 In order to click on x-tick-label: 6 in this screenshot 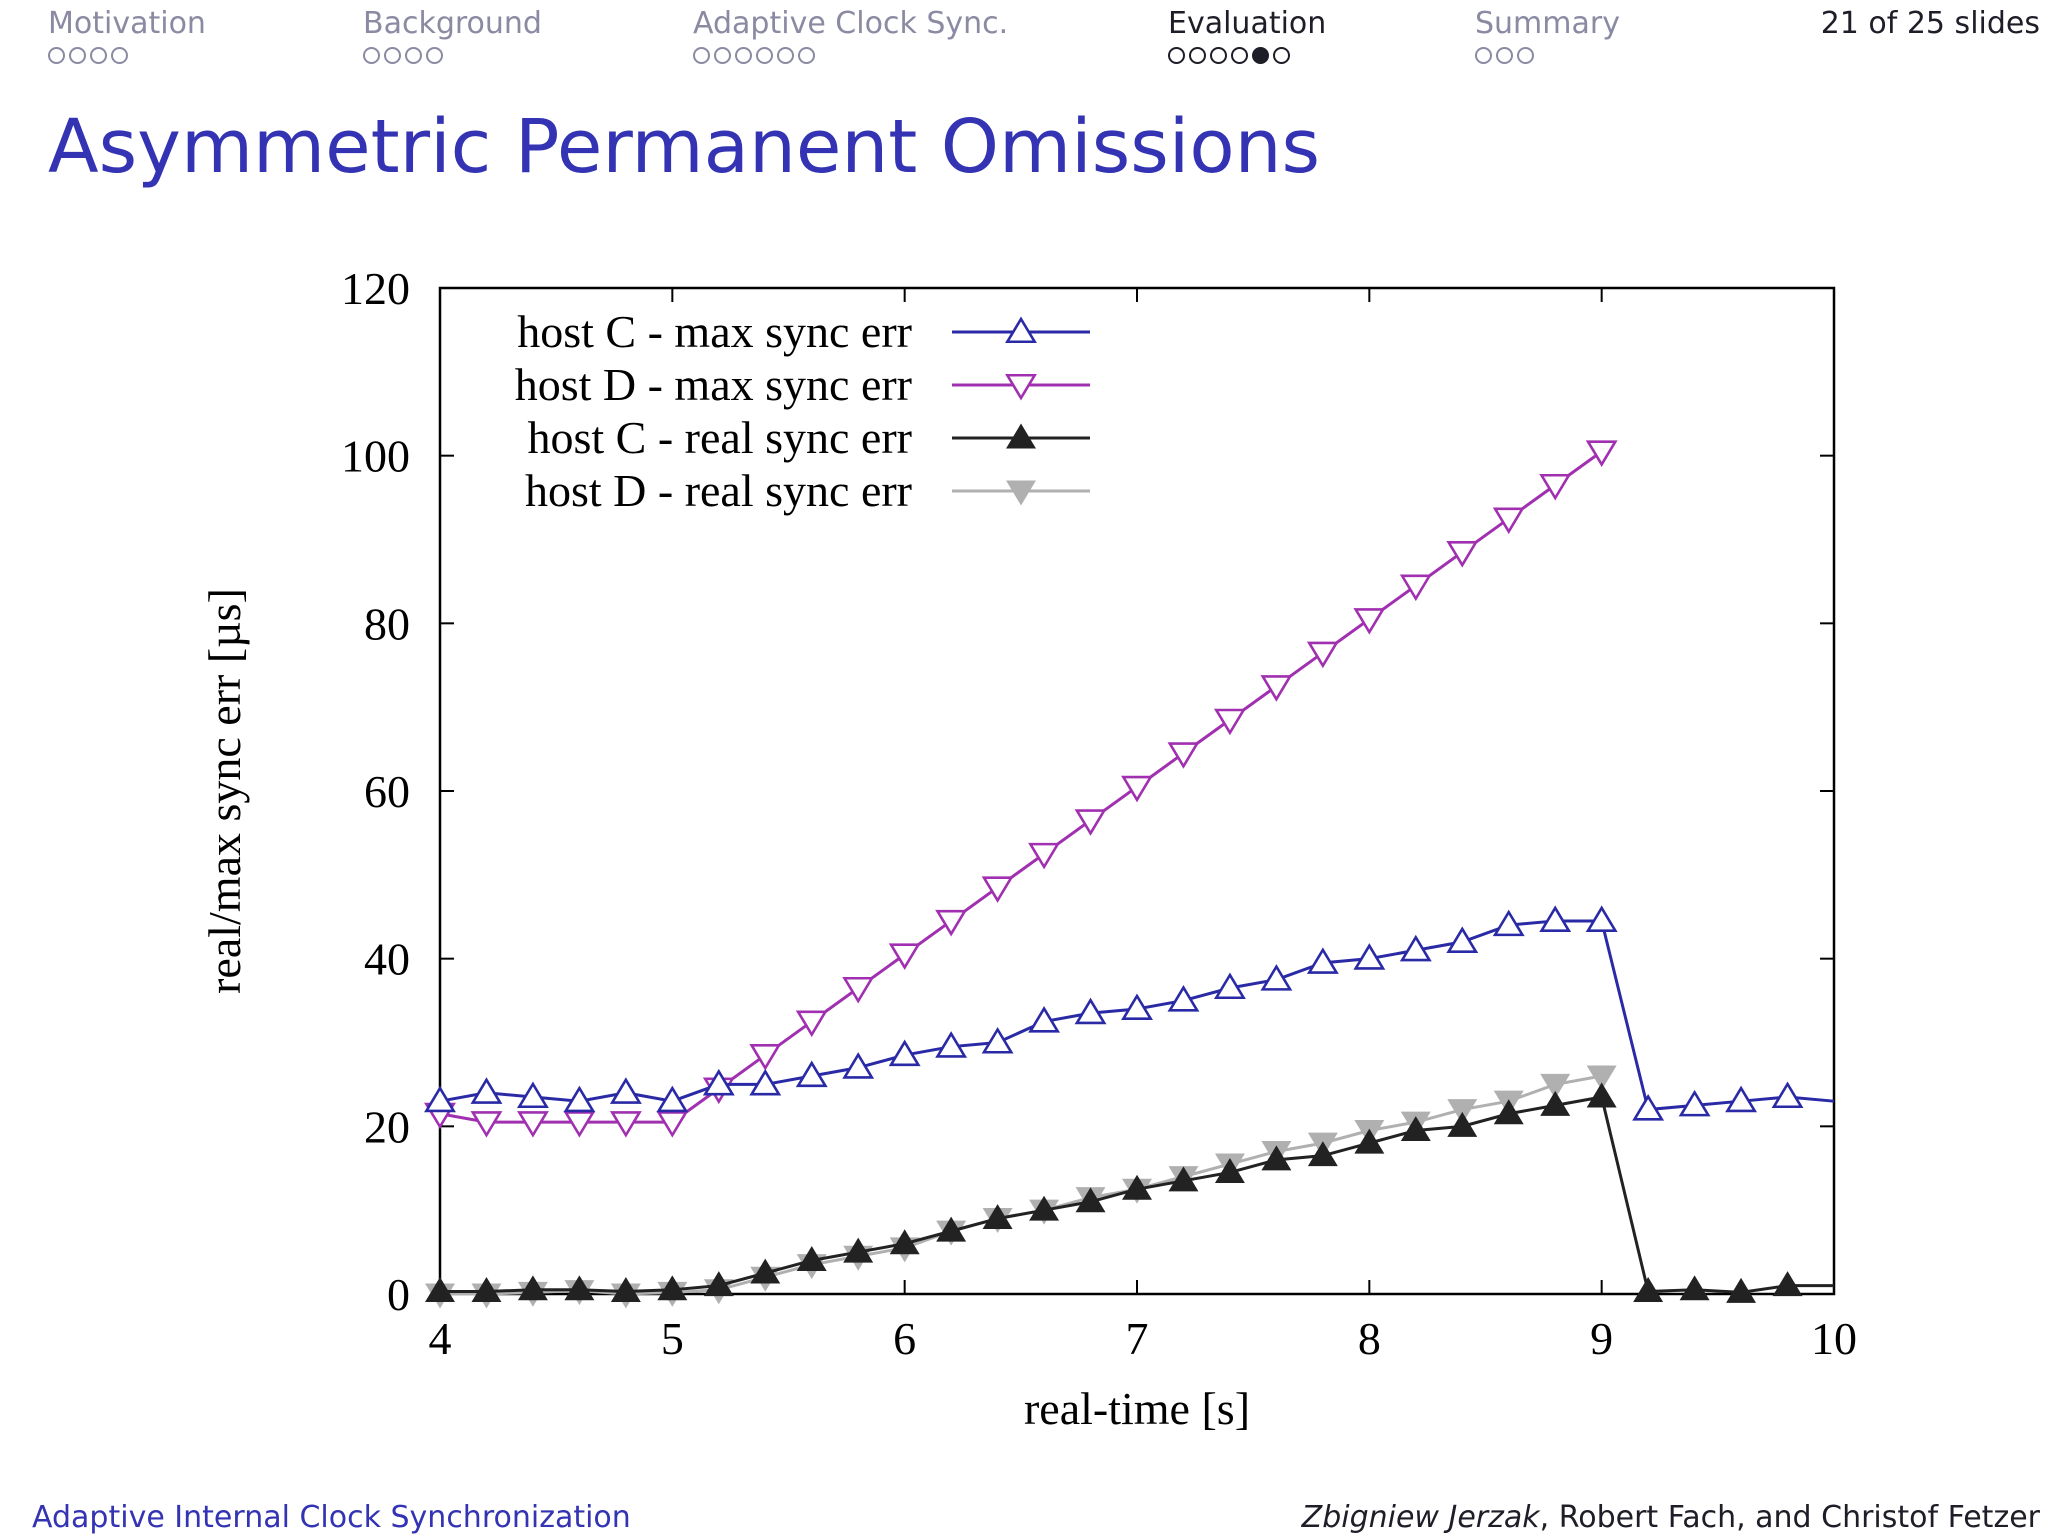, I will do `click(904, 1338)`.